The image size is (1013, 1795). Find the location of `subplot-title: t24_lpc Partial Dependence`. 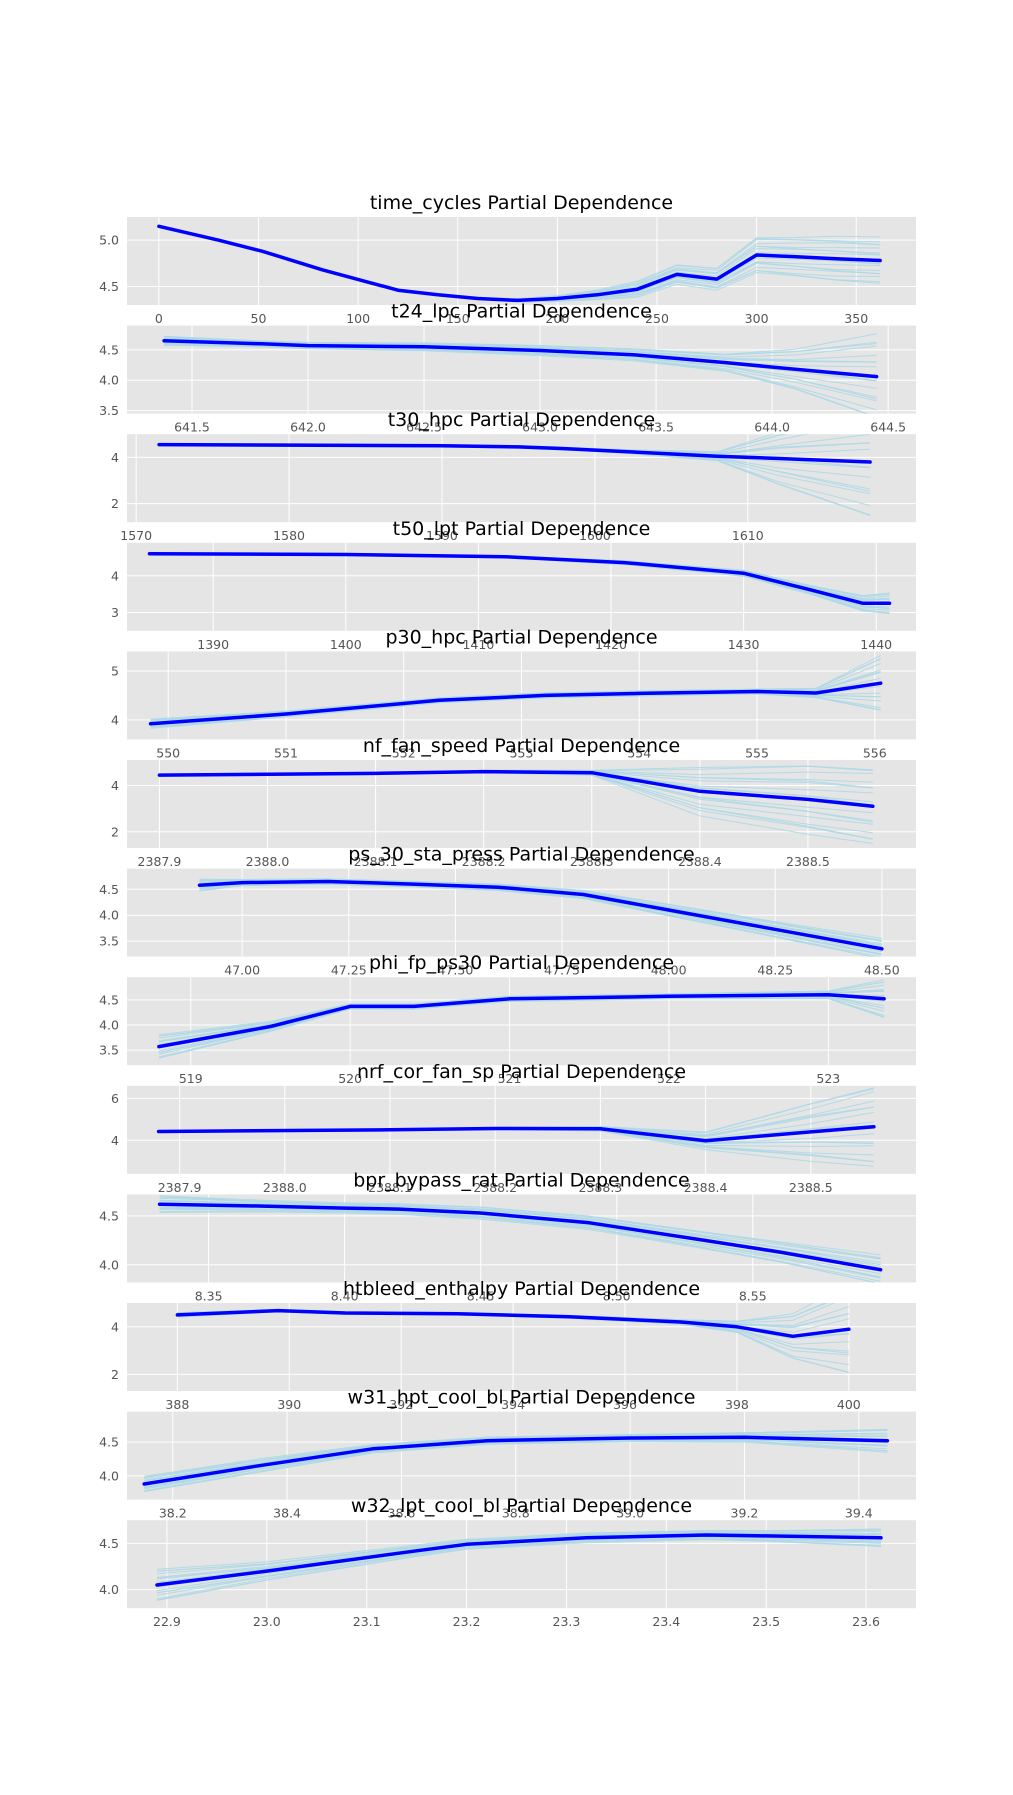

subplot-title: t24_lpc Partial Dependence is located at coordinates (521, 312).